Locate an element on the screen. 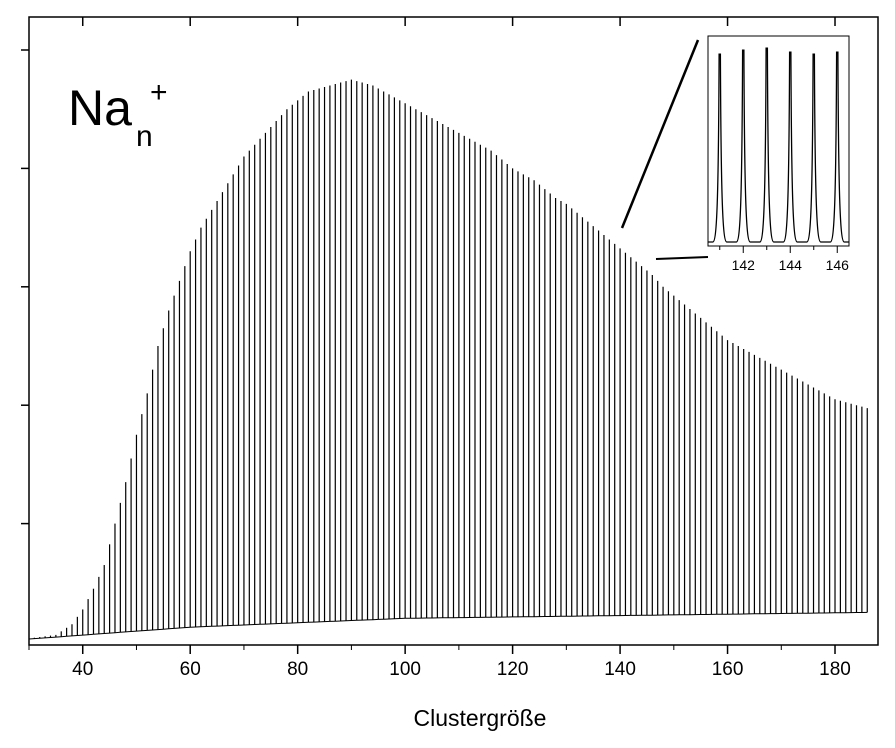 The width and height of the screenshot is (895, 748). inset-tick-label: 142 is located at coordinates (744, 265).